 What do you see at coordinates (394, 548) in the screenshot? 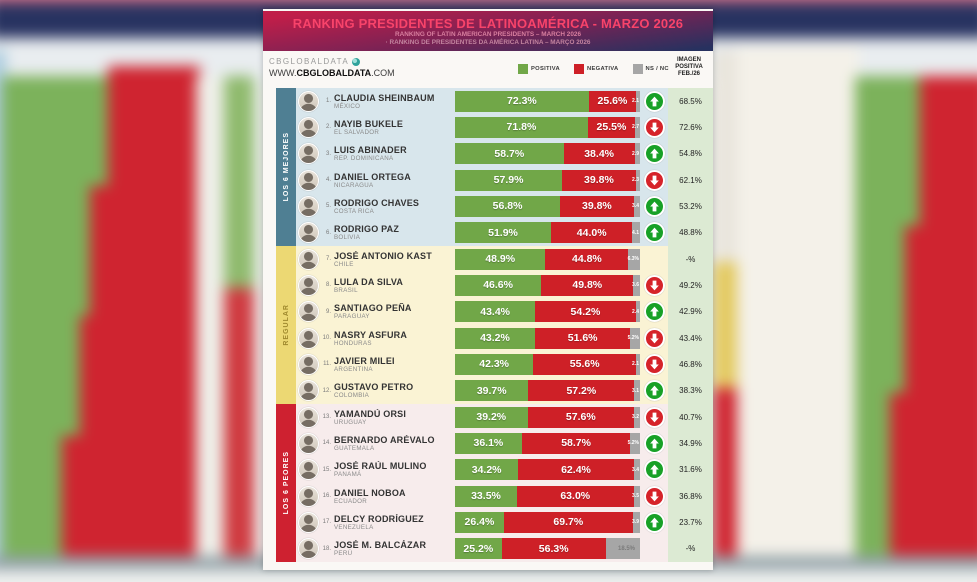
I see `president-name-block: JOSÉ M. BALCÁZAR PERÚ` at bounding box center [394, 548].